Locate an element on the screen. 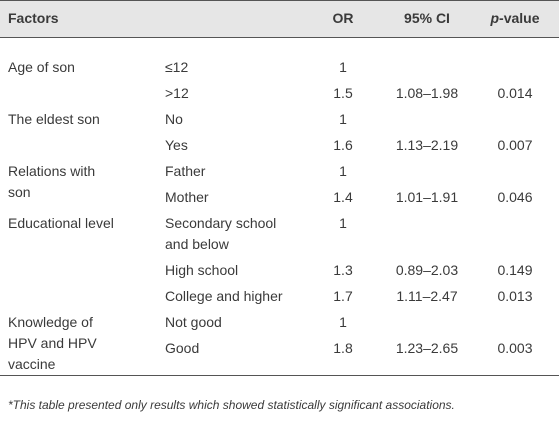 Image resolution: width=559 pixels, height=421 pixels. p-value: 0.149 is located at coordinates (515, 270).